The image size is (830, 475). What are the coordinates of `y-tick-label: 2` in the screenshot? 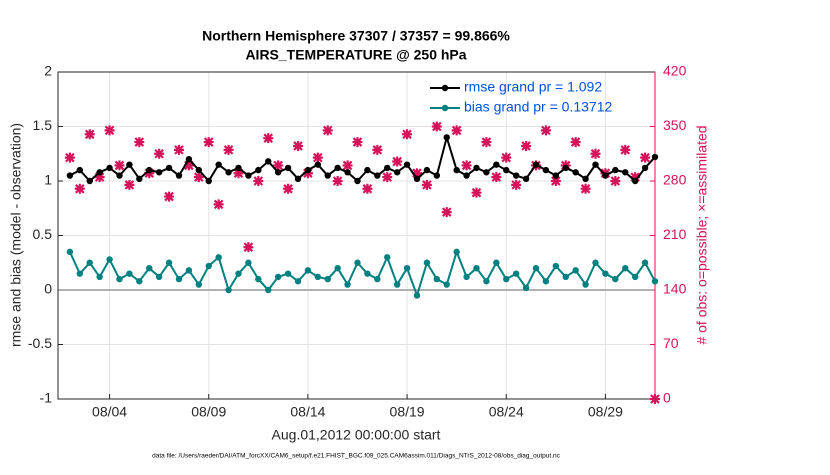 It's located at (48, 71).